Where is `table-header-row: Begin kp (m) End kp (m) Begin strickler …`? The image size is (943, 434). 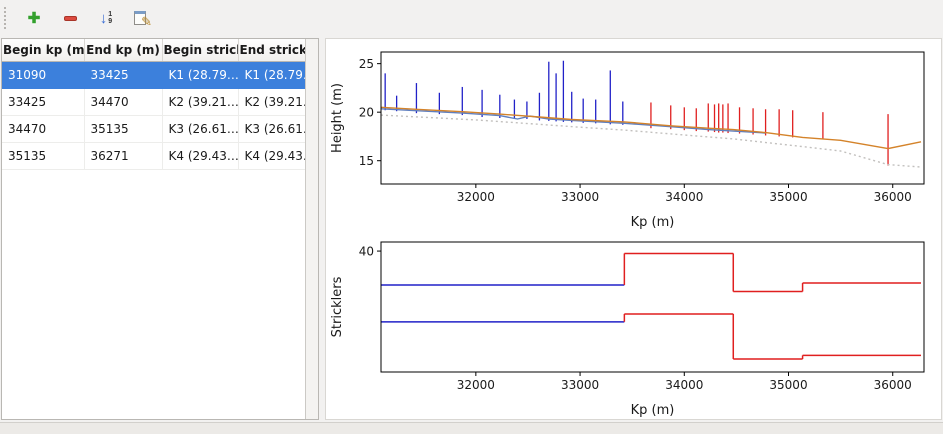
table-header-row: Begin kp (m) End kp (m) Begin strickler … is located at coordinates (153, 50).